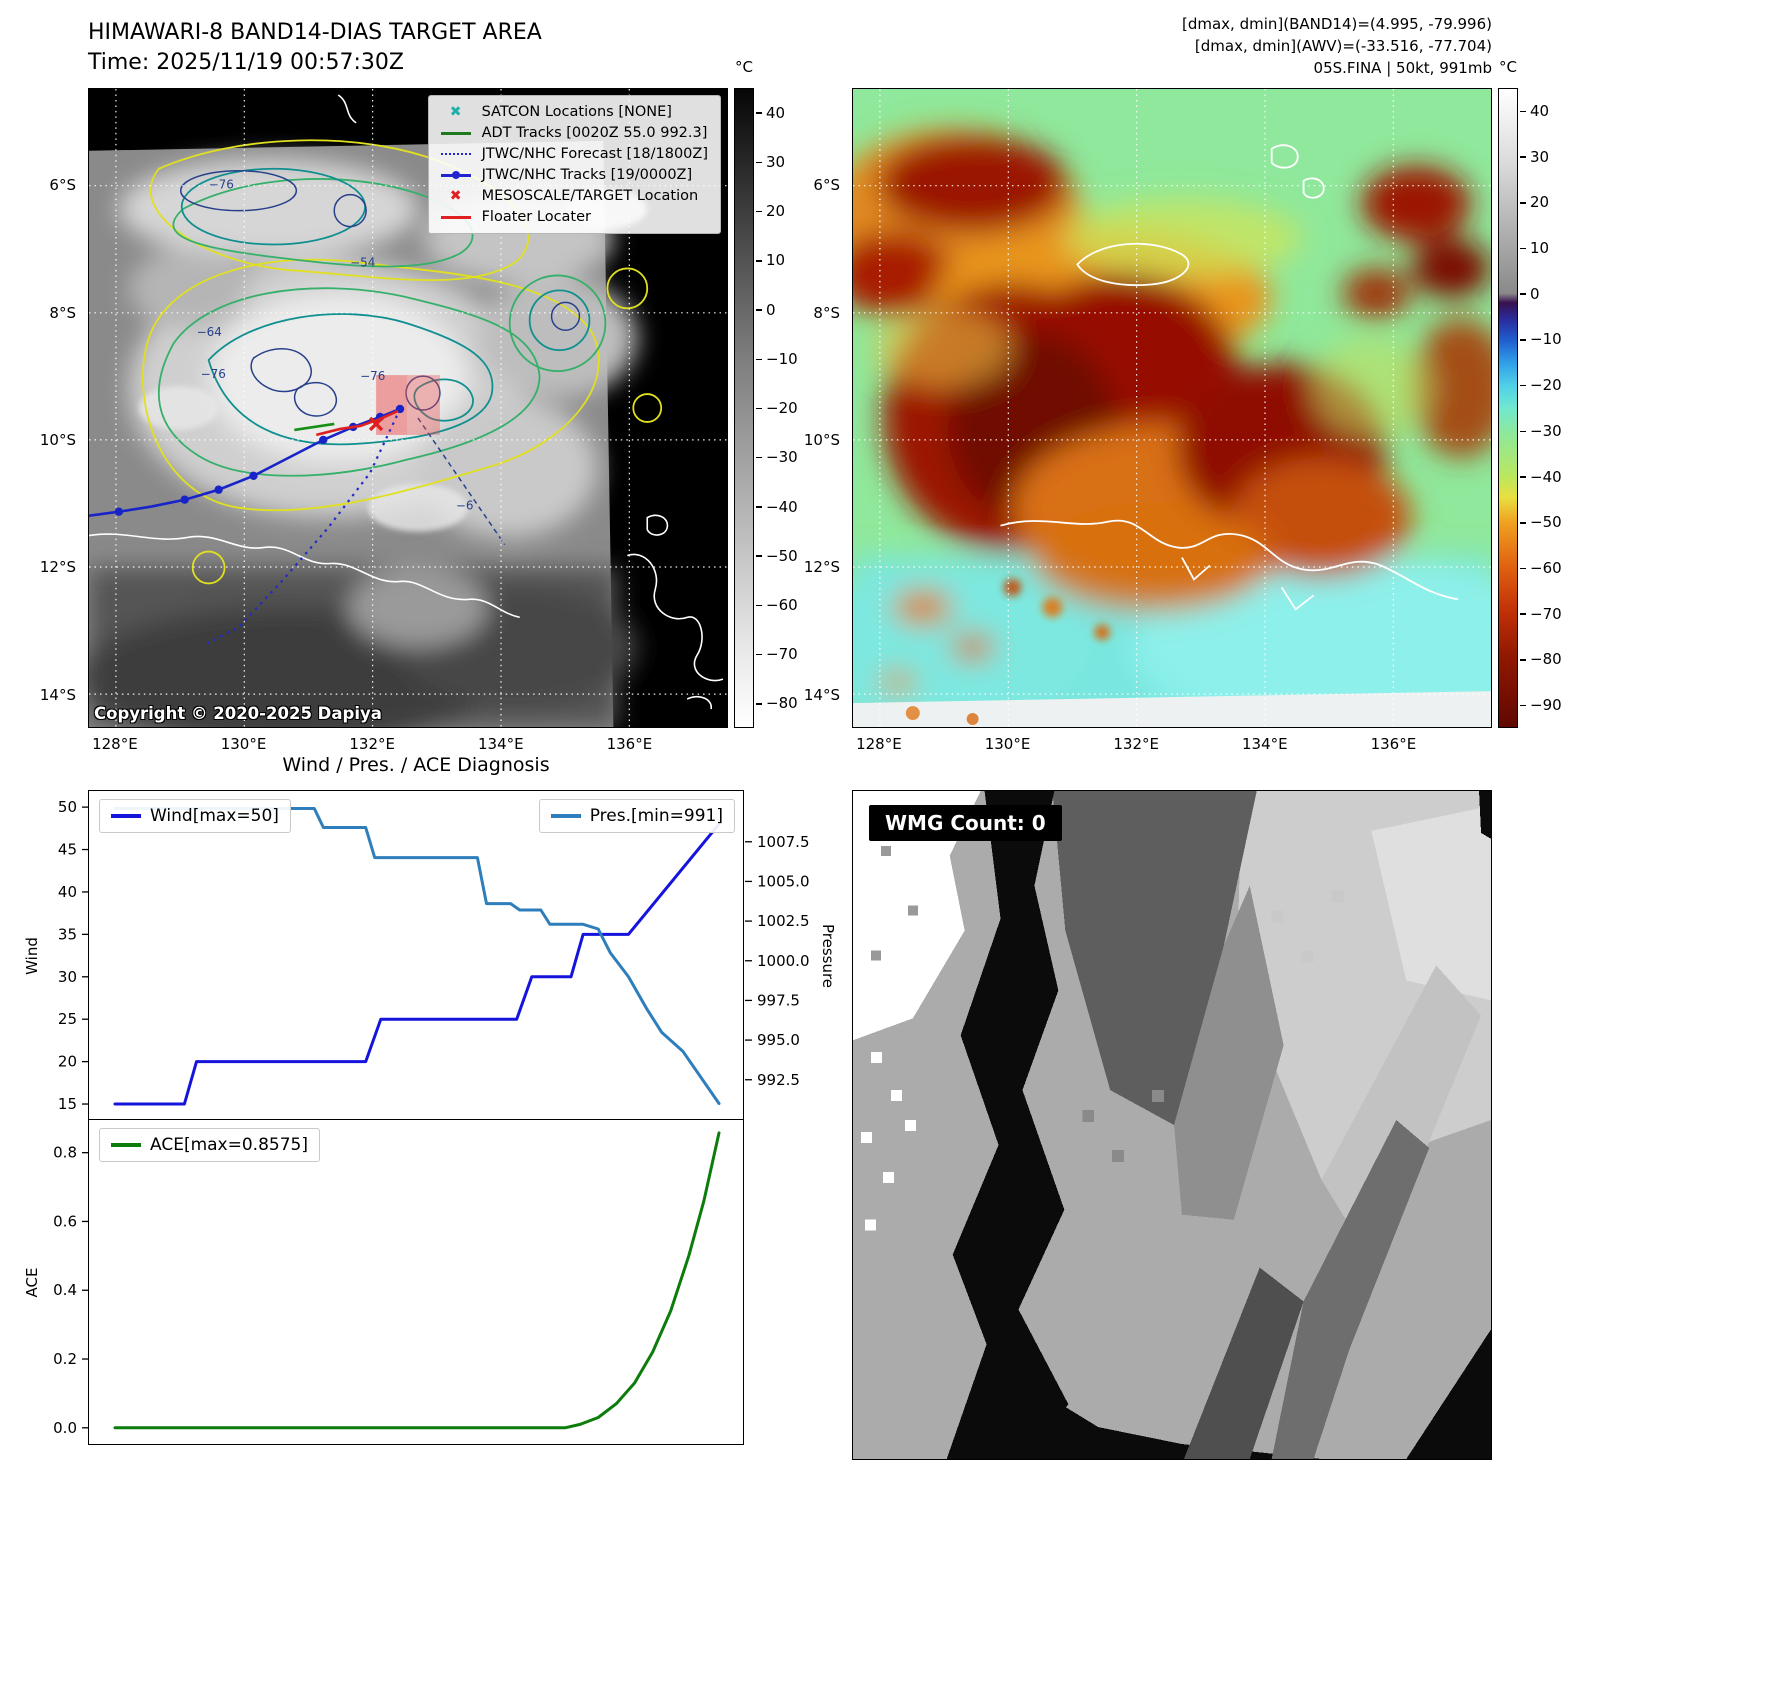 The image size is (1792, 1690). What do you see at coordinates (376, 424) in the screenshot?
I see `mesoscale-target-x-icon` at bounding box center [376, 424].